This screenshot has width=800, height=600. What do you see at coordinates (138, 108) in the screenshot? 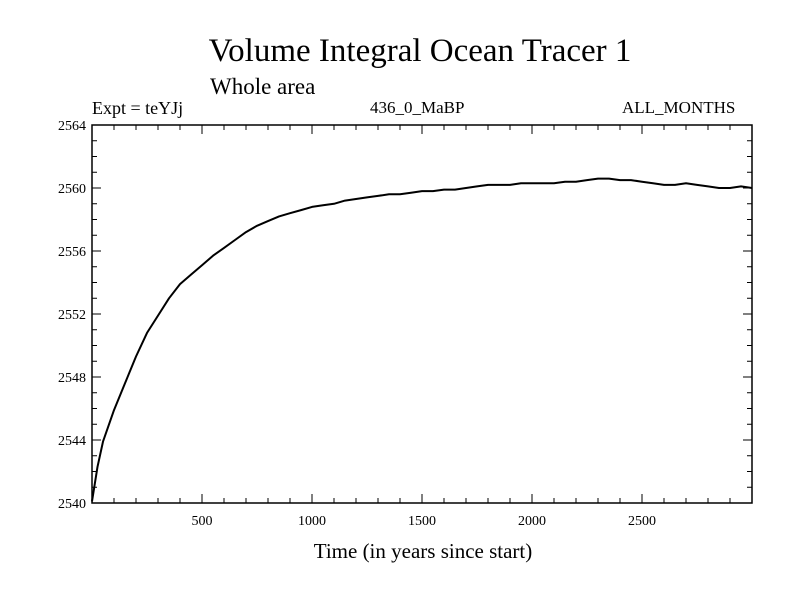
I see `experiment-label: Expt = teYJj` at bounding box center [138, 108].